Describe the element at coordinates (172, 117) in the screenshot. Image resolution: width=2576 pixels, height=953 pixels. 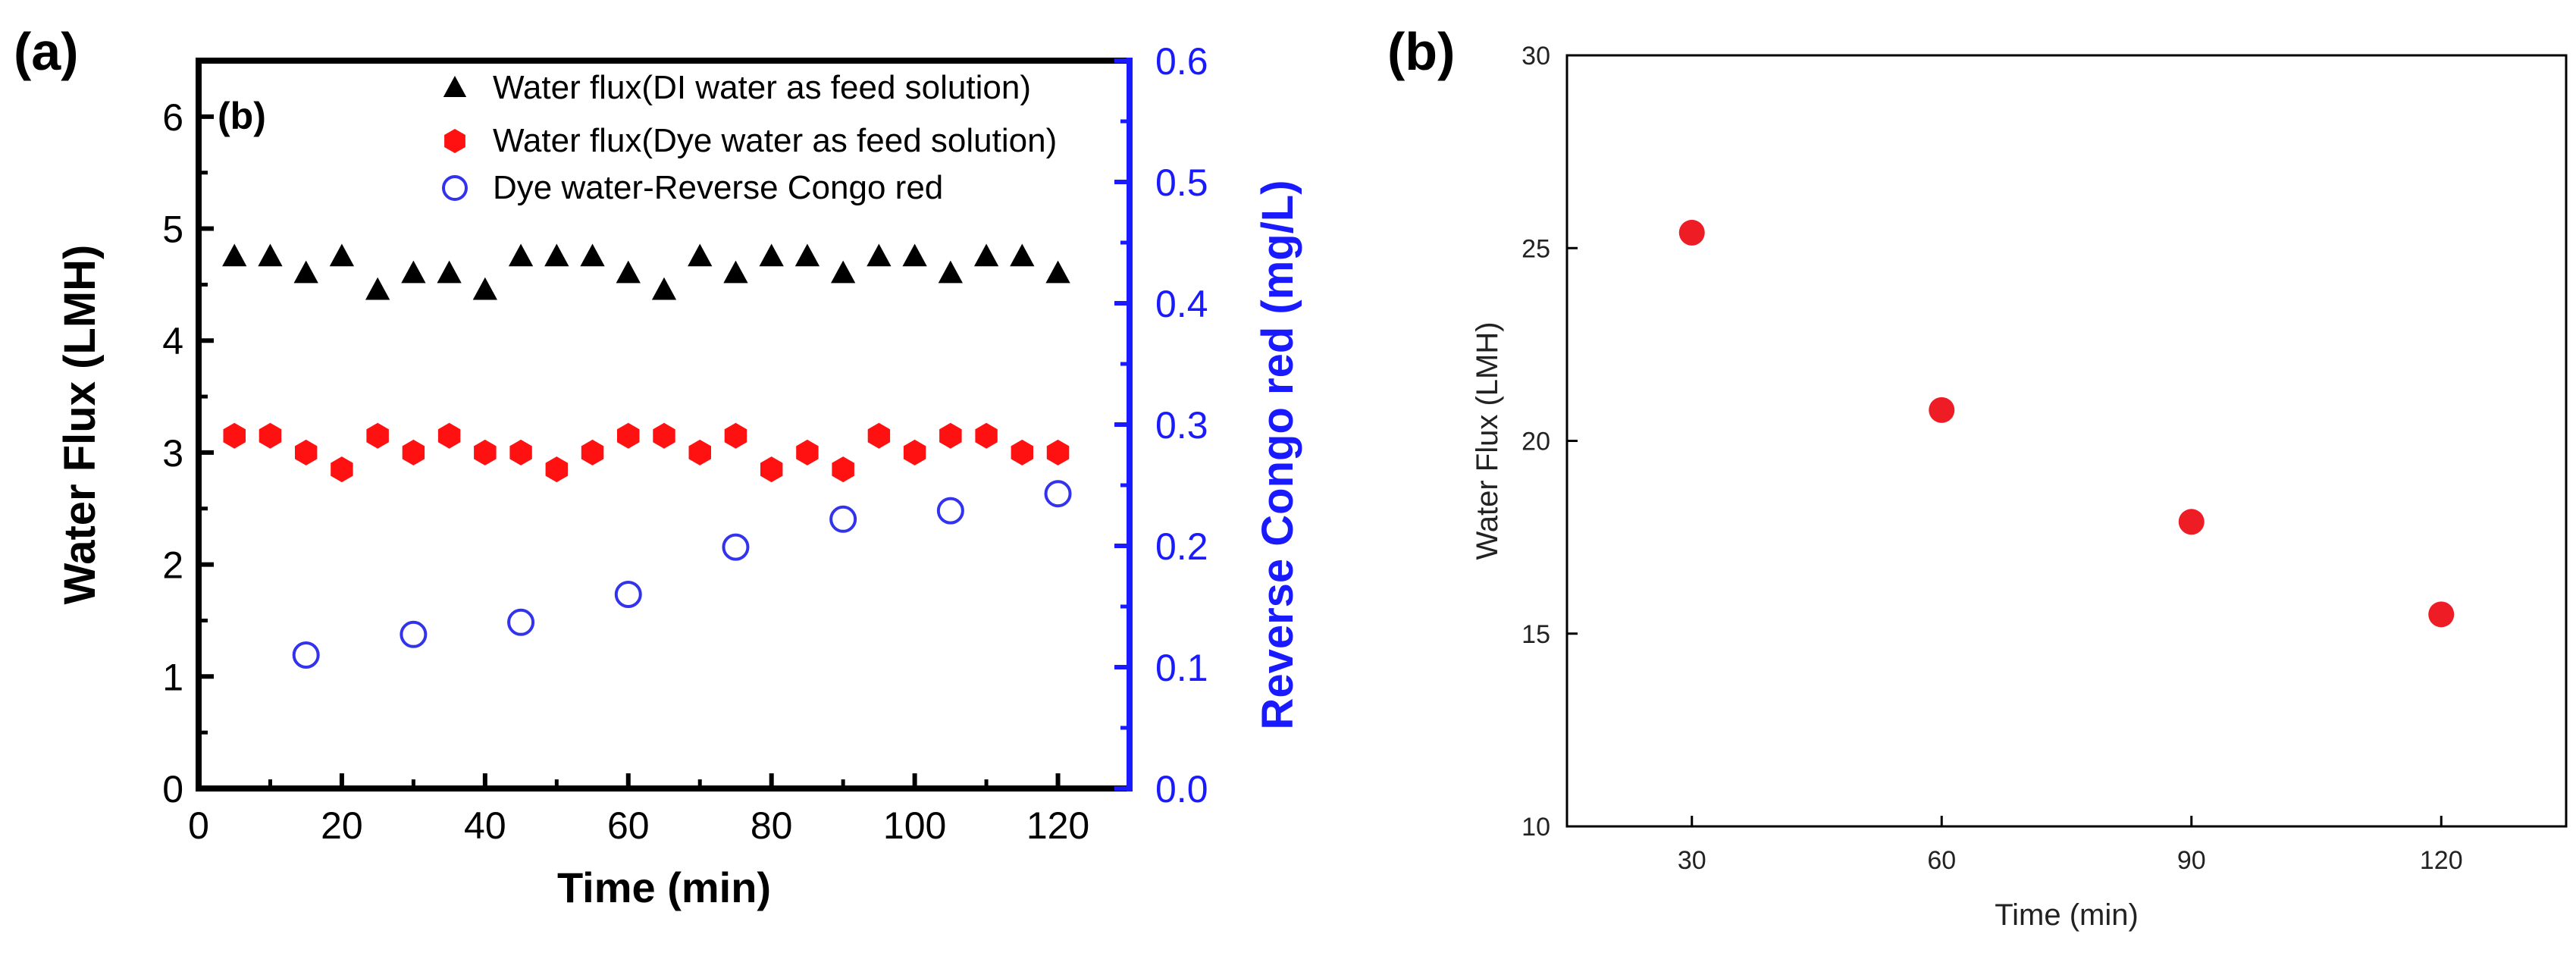
I see `y-tick-label: 6` at that location.